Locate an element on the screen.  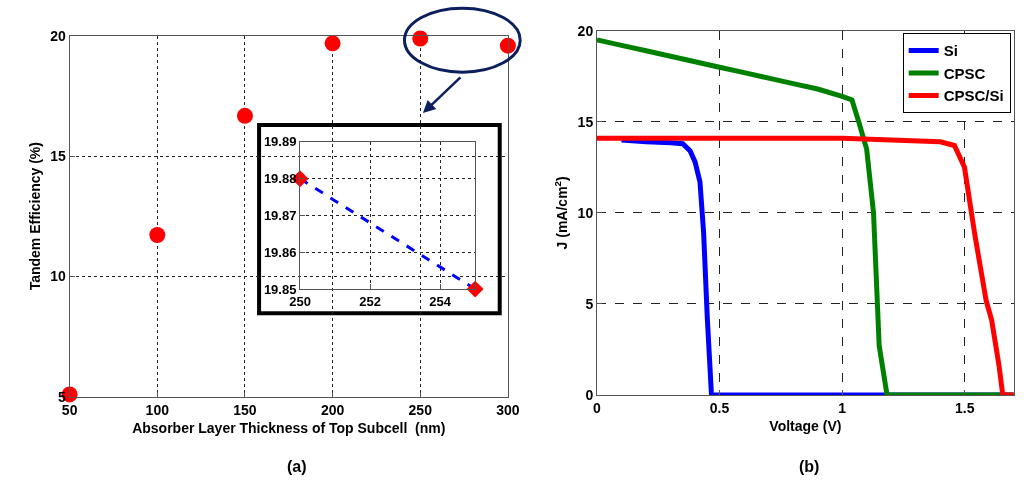
legend-label: CPSC/Si is located at coordinates (973, 96).